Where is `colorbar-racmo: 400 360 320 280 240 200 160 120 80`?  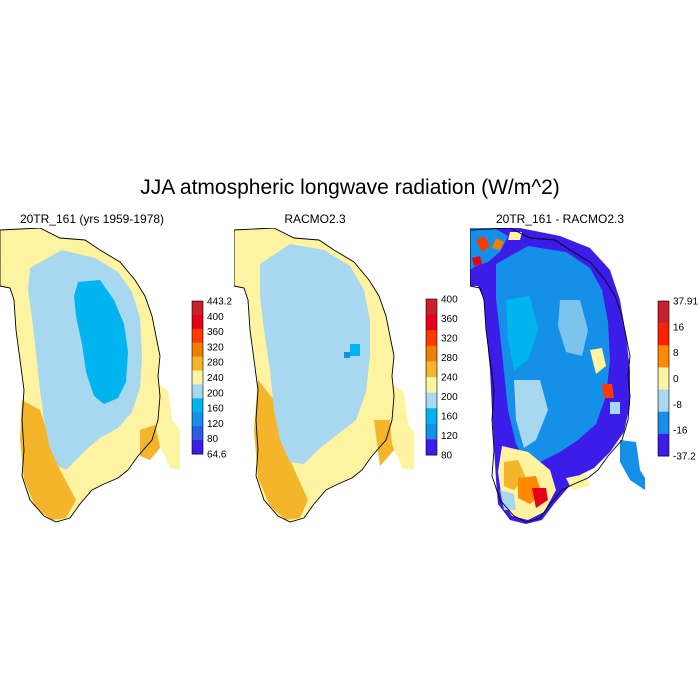 colorbar-racmo: 400 360 320 280 240 200 160 120 80 is located at coordinates (441, 378).